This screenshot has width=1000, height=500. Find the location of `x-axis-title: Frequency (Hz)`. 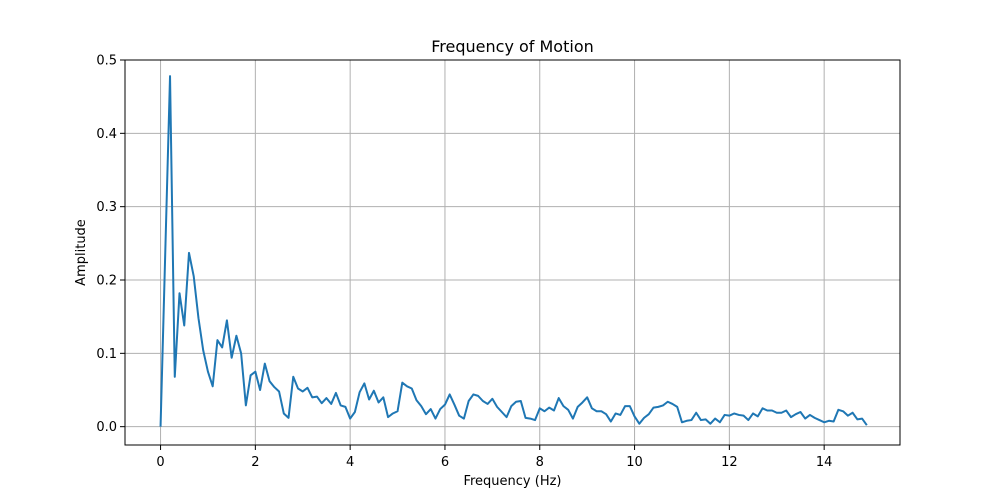

x-axis-title: Frequency (Hz) is located at coordinates (512, 481).